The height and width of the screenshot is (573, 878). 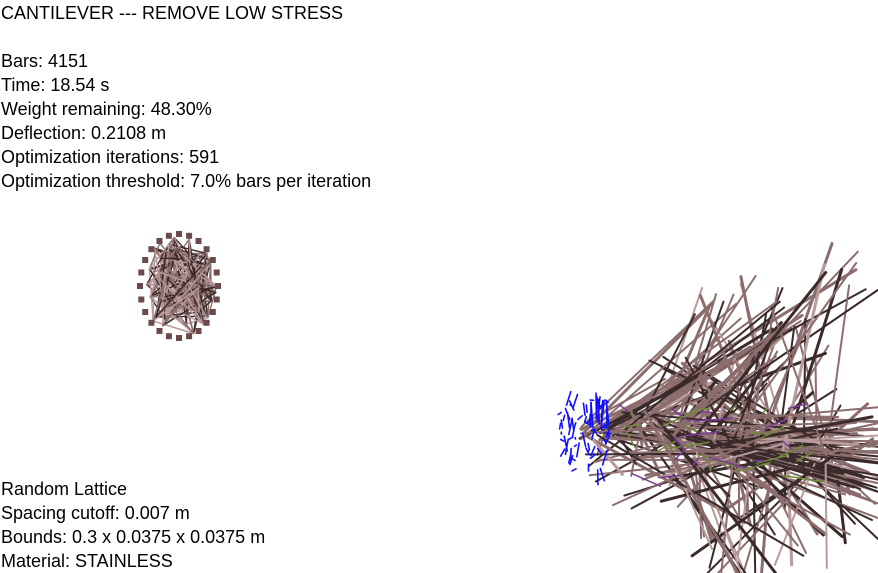 What do you see at coordinates (172, 13) in the screenshot?
I see `scene-title: CANTILEVER --- REMOVE LOW STRESS` at bounding box center [172, 13].